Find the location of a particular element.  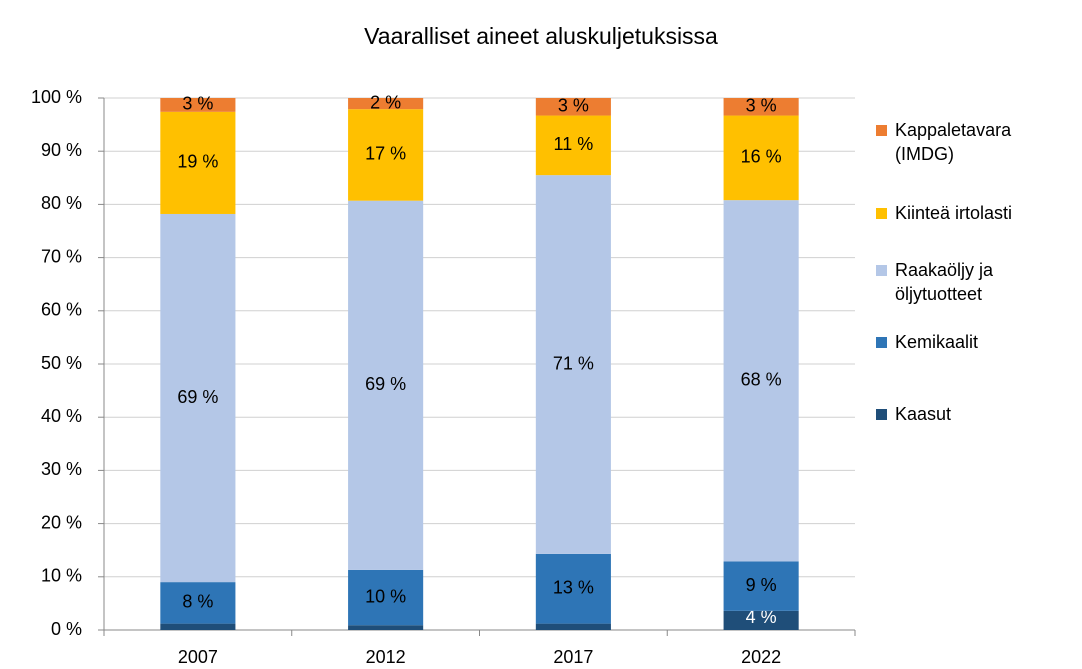

x-tick-label: 2022 is located at coordinates (761, 657).